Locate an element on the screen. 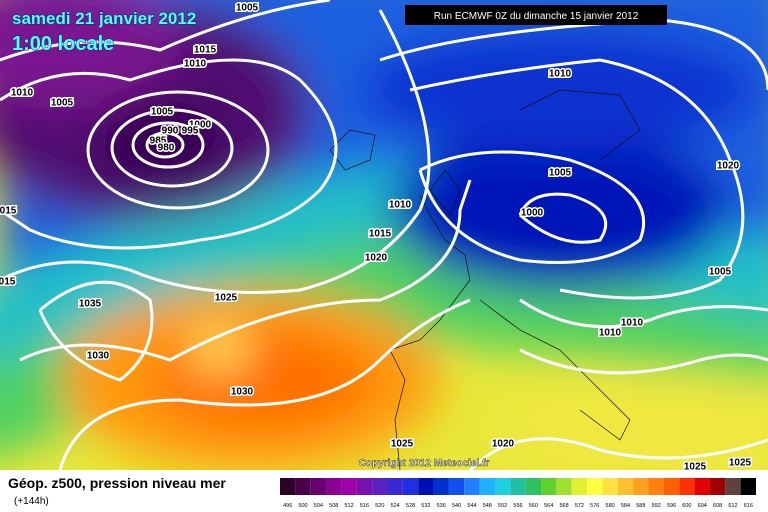 This screenshot has height=512, width=768. legend-label: 504 is located at coordinates (318, 506).